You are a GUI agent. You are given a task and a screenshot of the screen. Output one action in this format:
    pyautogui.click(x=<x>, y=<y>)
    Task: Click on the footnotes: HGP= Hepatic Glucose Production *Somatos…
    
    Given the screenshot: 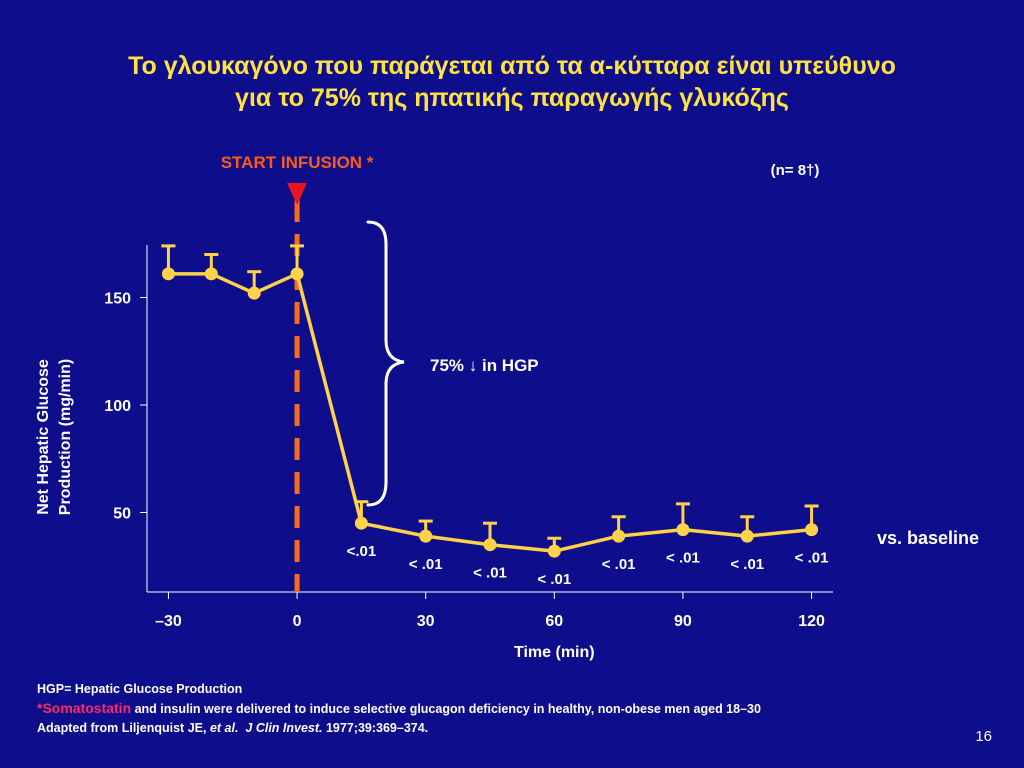 What is the action you would take?
    pyautogui.click(x=399, y=709)
    